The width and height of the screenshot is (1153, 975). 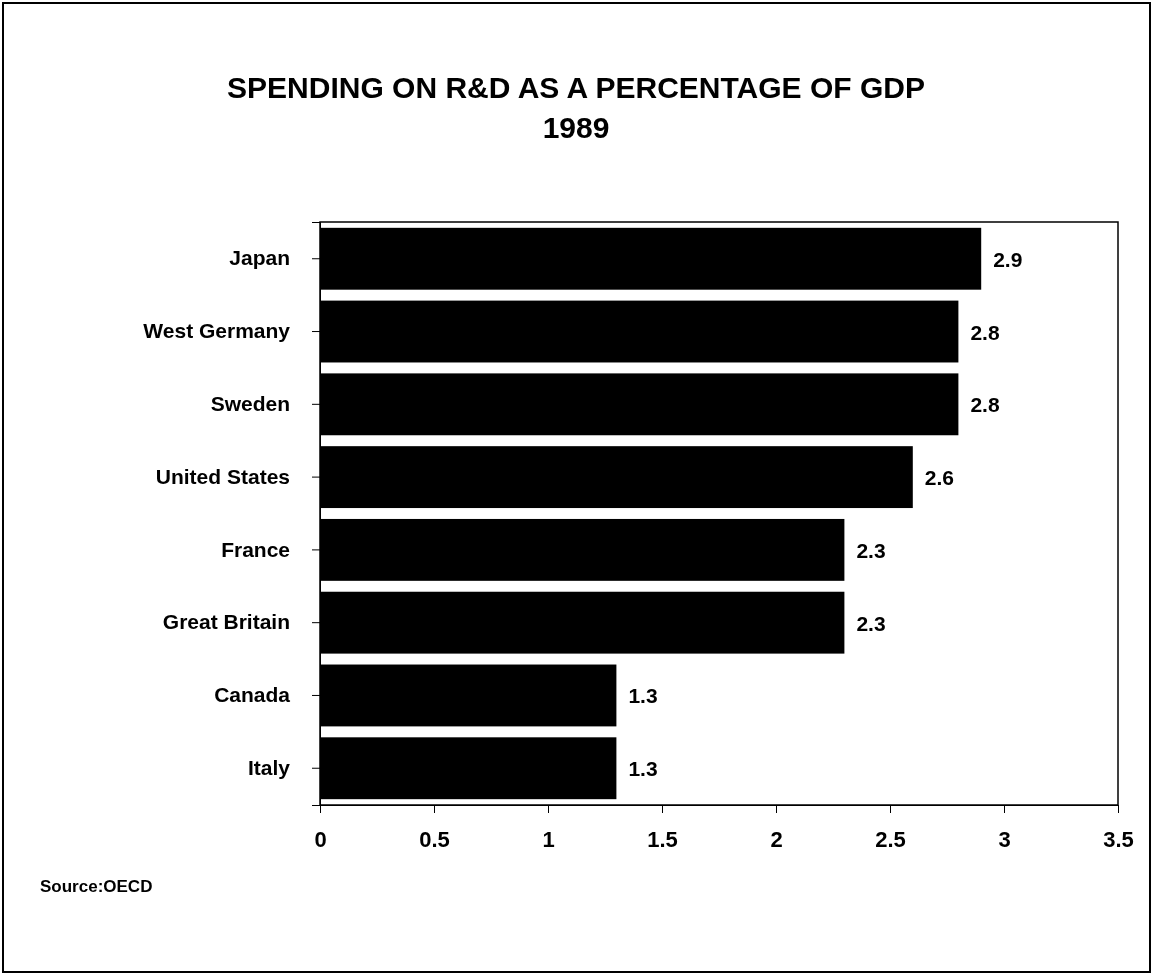 I want to click on y-tick-label: West Germany, so click(x=217, y=331).